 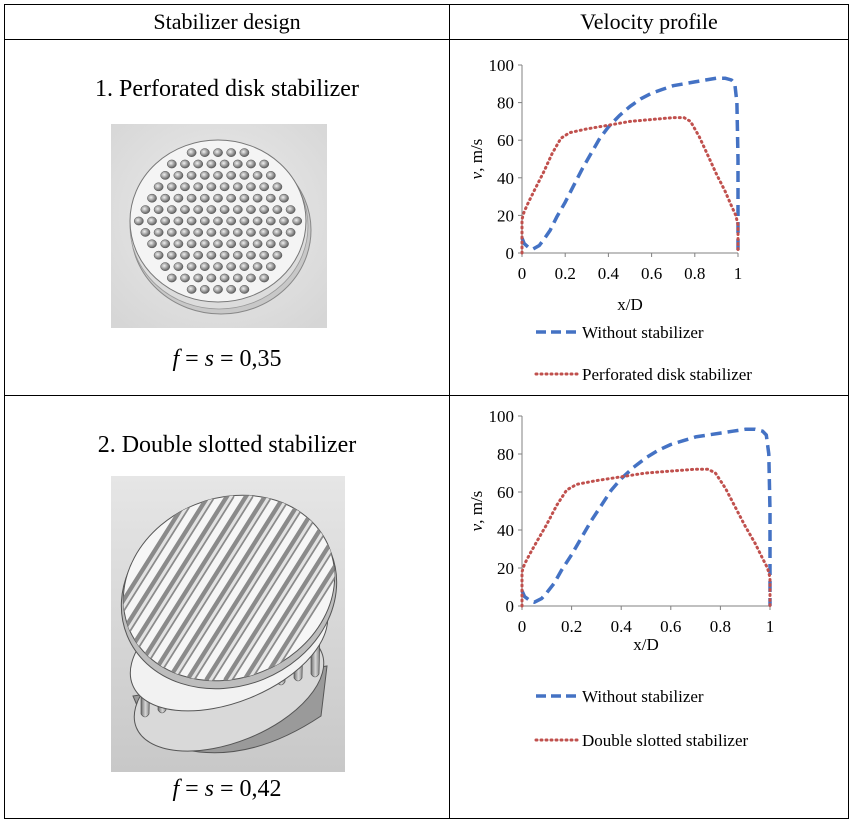 What do you see at coordinates (248, 789) in the screenshot?
I see `param-eq2-2: = 0,42` at bounding box center [248, 789].